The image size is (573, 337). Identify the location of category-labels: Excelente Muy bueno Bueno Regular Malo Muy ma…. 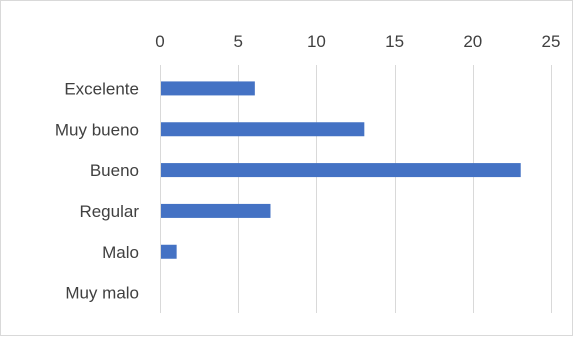
(97, 190).